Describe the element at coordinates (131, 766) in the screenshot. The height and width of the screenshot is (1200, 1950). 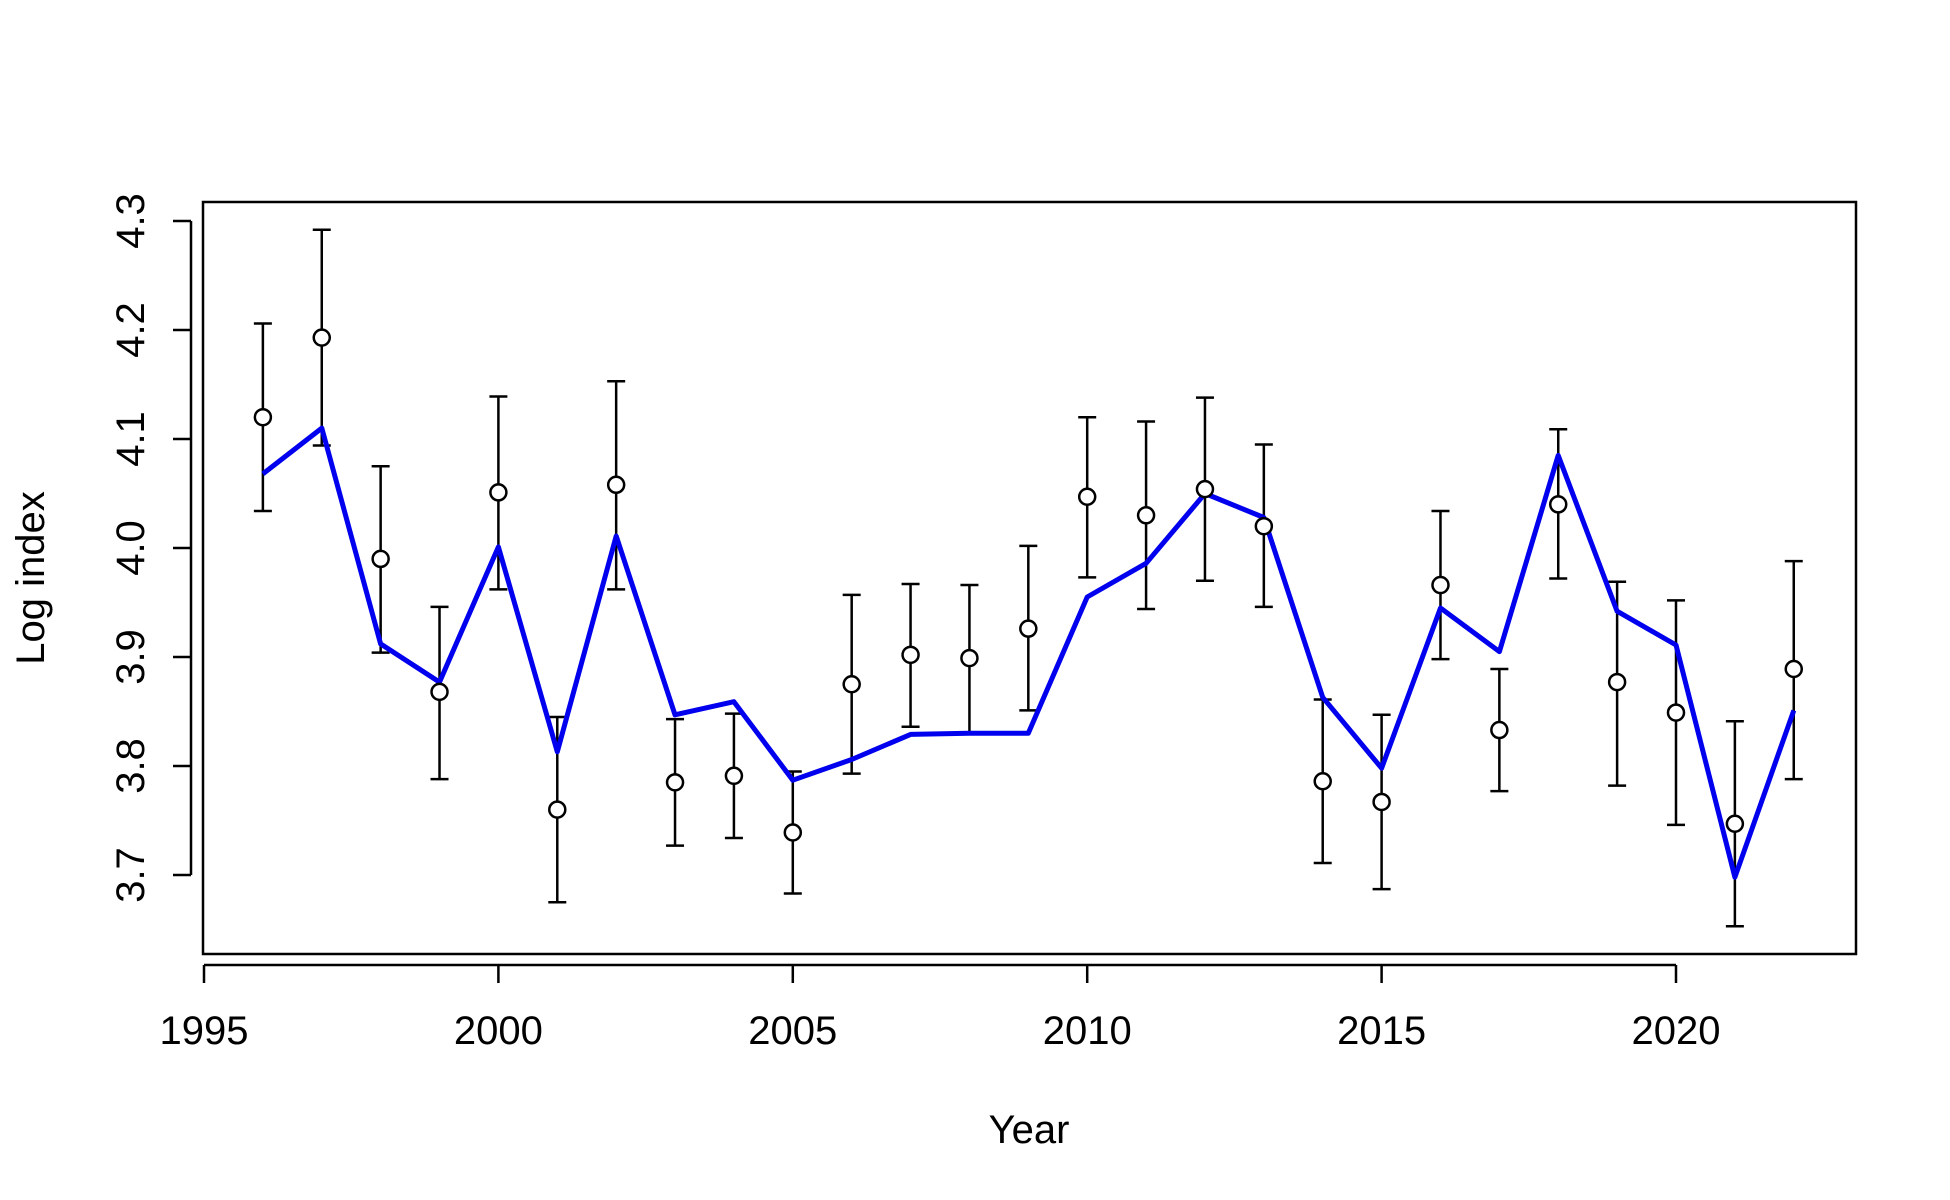
I see `y-tick-label: 3.8` at that location.